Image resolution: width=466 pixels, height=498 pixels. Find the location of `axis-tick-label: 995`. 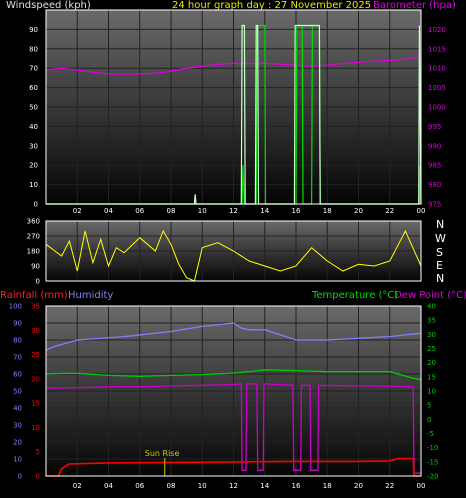

axis-tick-label: 995 is located at coordinates (434, 127).